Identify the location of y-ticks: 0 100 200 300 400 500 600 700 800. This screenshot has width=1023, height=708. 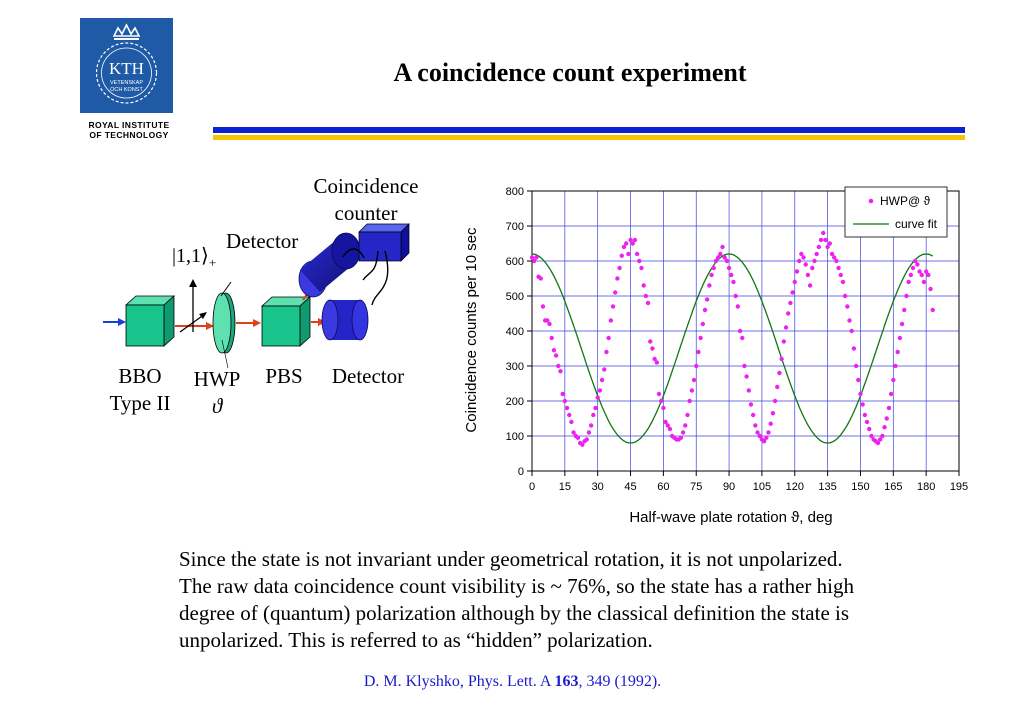
(519, 332).